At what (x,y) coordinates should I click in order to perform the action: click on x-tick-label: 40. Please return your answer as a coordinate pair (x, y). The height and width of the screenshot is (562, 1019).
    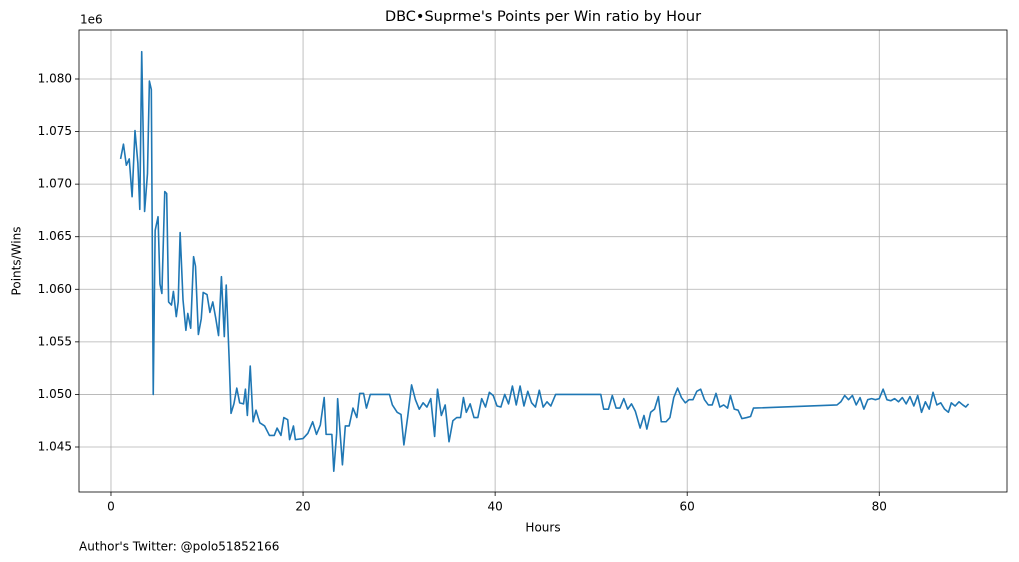
    Looking at the image, I should click on (494, 507).